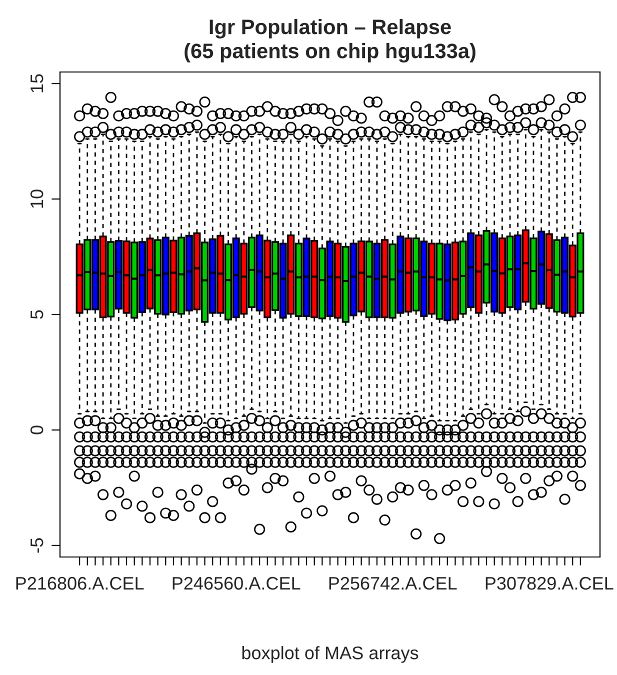 This screenshot has width=617, height=675. Describe the element at coordinates (330, 40) in the screenshot. I see `chart-title: Igr Population – Relapse (65 patients on chip hgu133a)` at that location.